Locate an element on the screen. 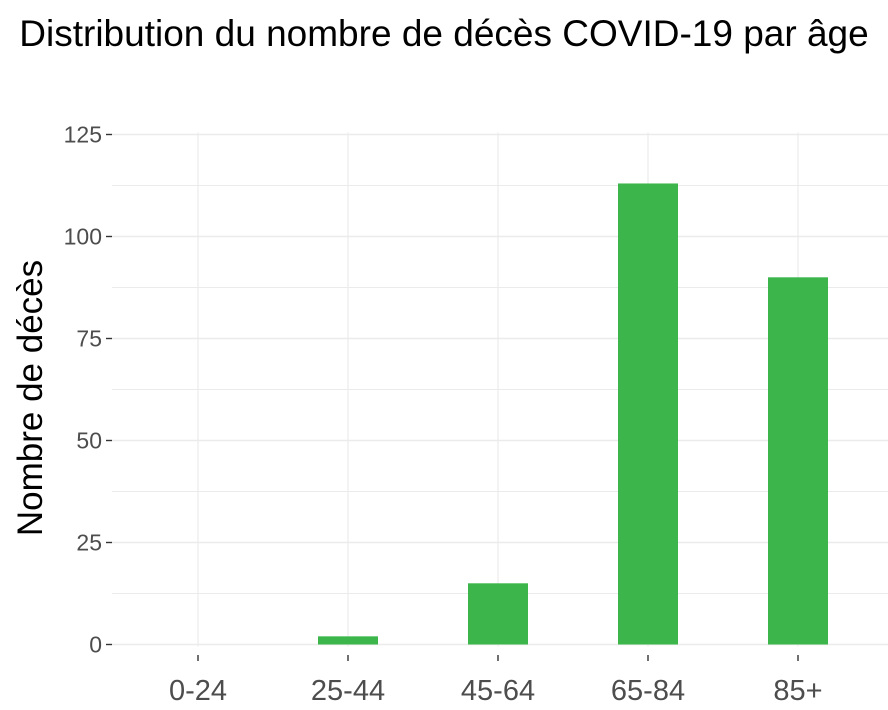 The width and height of the screenshot is (888, 710). x-tick-label: 85+ is located at coordinates (797, 691).